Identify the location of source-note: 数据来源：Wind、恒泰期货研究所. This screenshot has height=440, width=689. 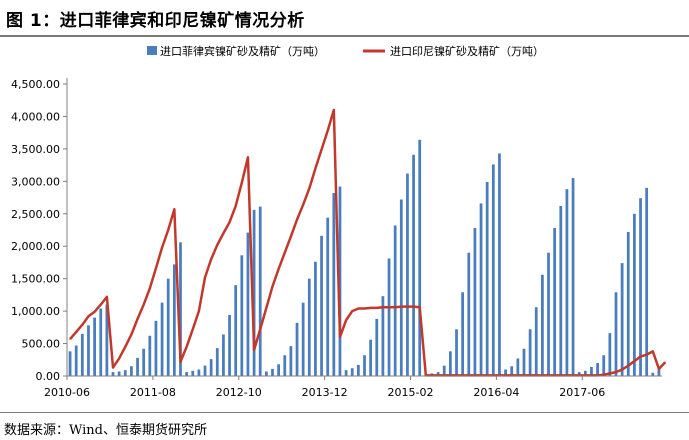
(105, 430).